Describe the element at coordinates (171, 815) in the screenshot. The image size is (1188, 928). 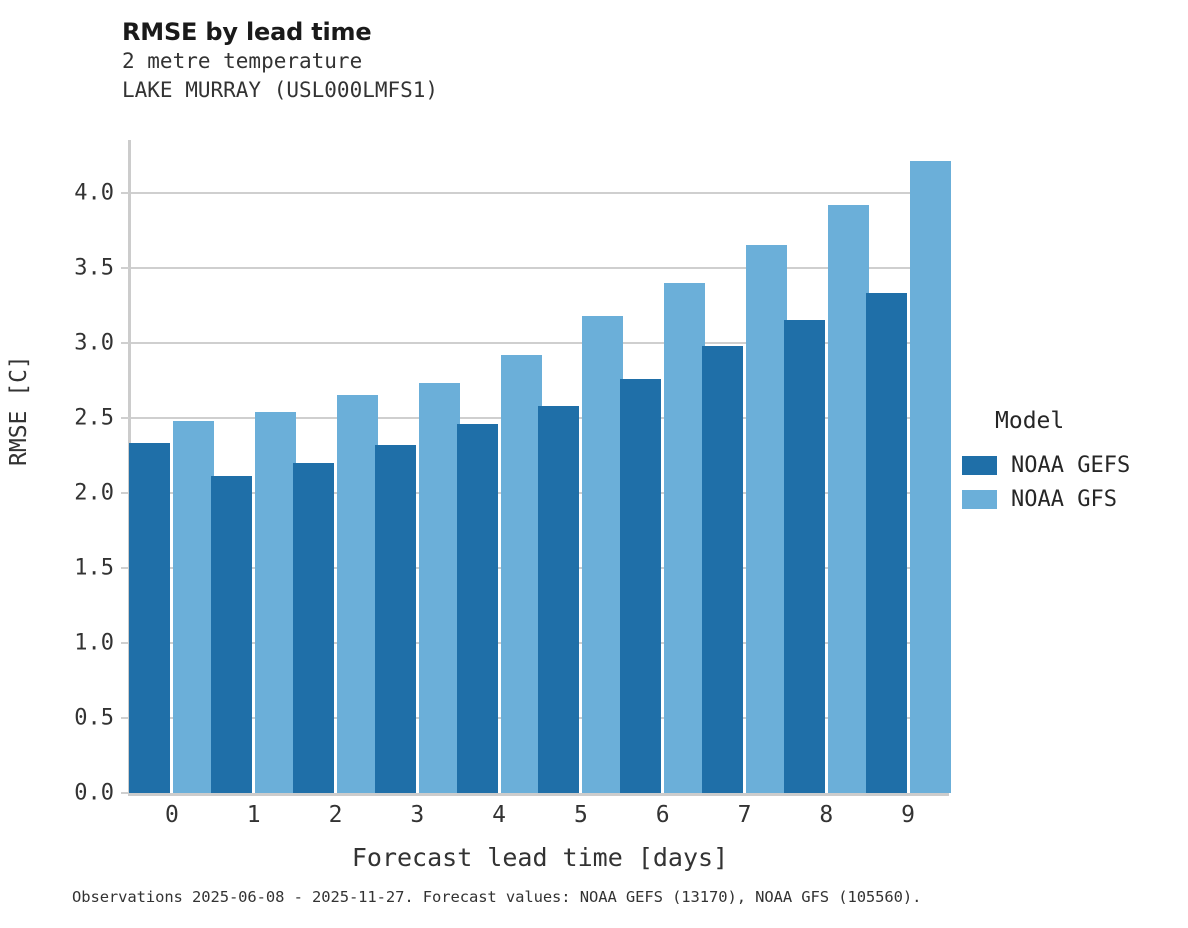
I see `x-tick-label: 0` at that location.